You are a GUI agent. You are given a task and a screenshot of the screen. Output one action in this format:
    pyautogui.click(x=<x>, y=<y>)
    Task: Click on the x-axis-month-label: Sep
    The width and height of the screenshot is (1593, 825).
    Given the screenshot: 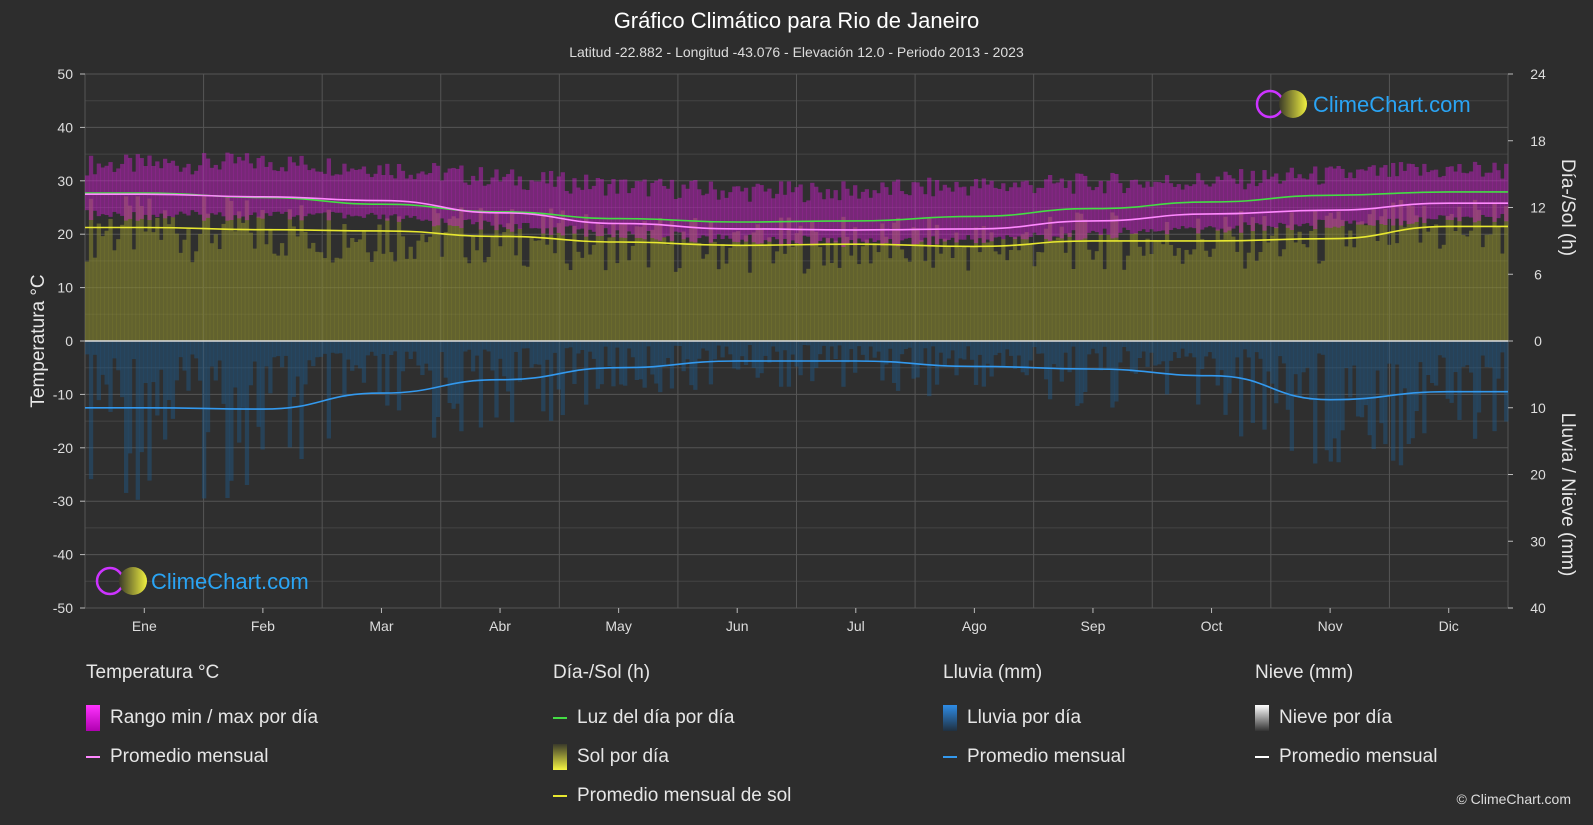 What is the action you would take?
    pyautogui.click(x=1092, y=626)
    